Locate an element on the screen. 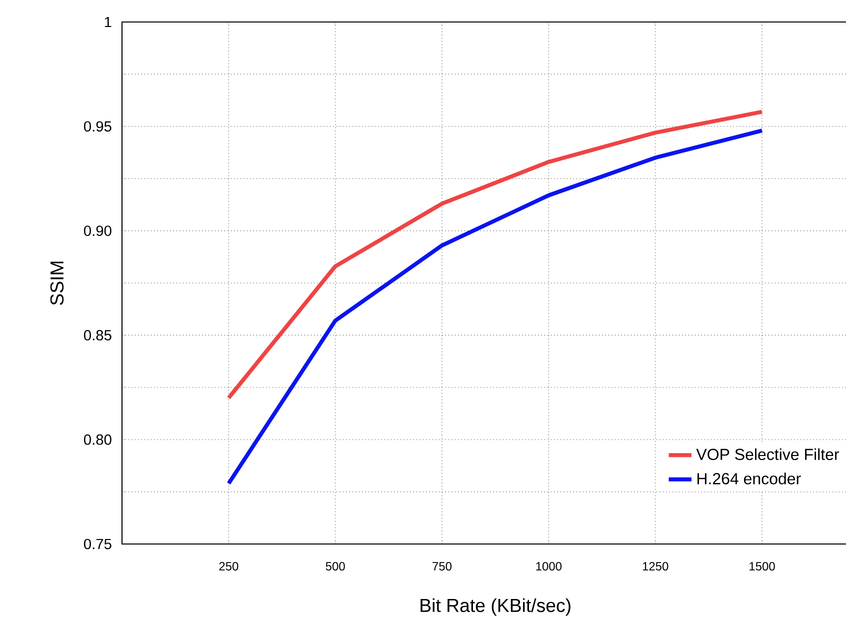 Image resolution: width=846 pixels, height=636 pixels. x-tick-label: 250 is located at coordinates (228, 566).